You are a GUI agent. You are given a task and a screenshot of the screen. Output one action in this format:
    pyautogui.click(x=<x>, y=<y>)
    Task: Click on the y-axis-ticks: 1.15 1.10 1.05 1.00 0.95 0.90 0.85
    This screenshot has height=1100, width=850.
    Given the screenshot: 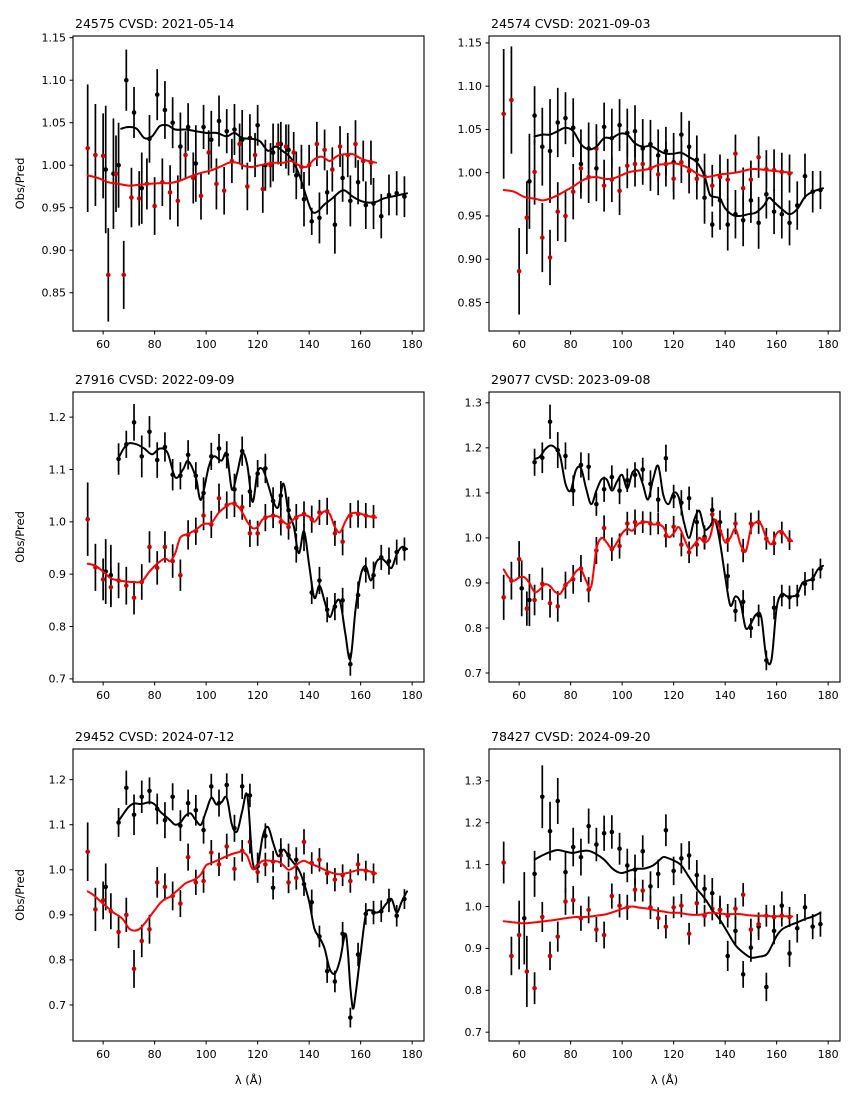 What is the action you would take?
    pyautogui.click(x=57, y=166)
    